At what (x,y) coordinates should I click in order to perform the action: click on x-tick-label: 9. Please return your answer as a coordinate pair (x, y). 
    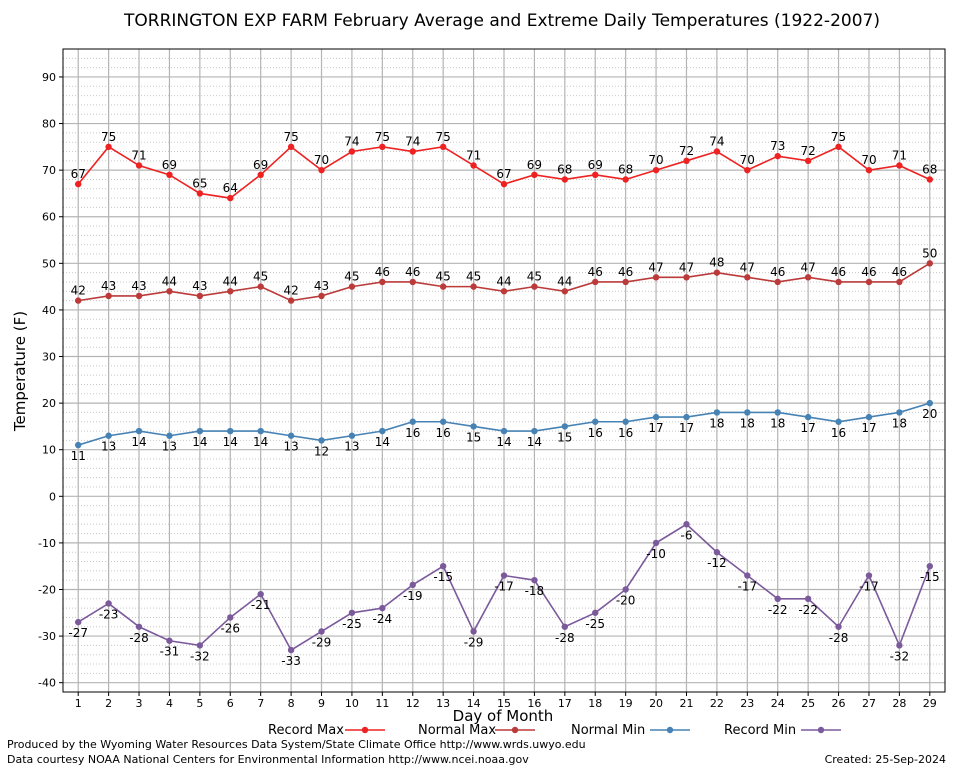
    Looking at the image, I should click on (321, 703).